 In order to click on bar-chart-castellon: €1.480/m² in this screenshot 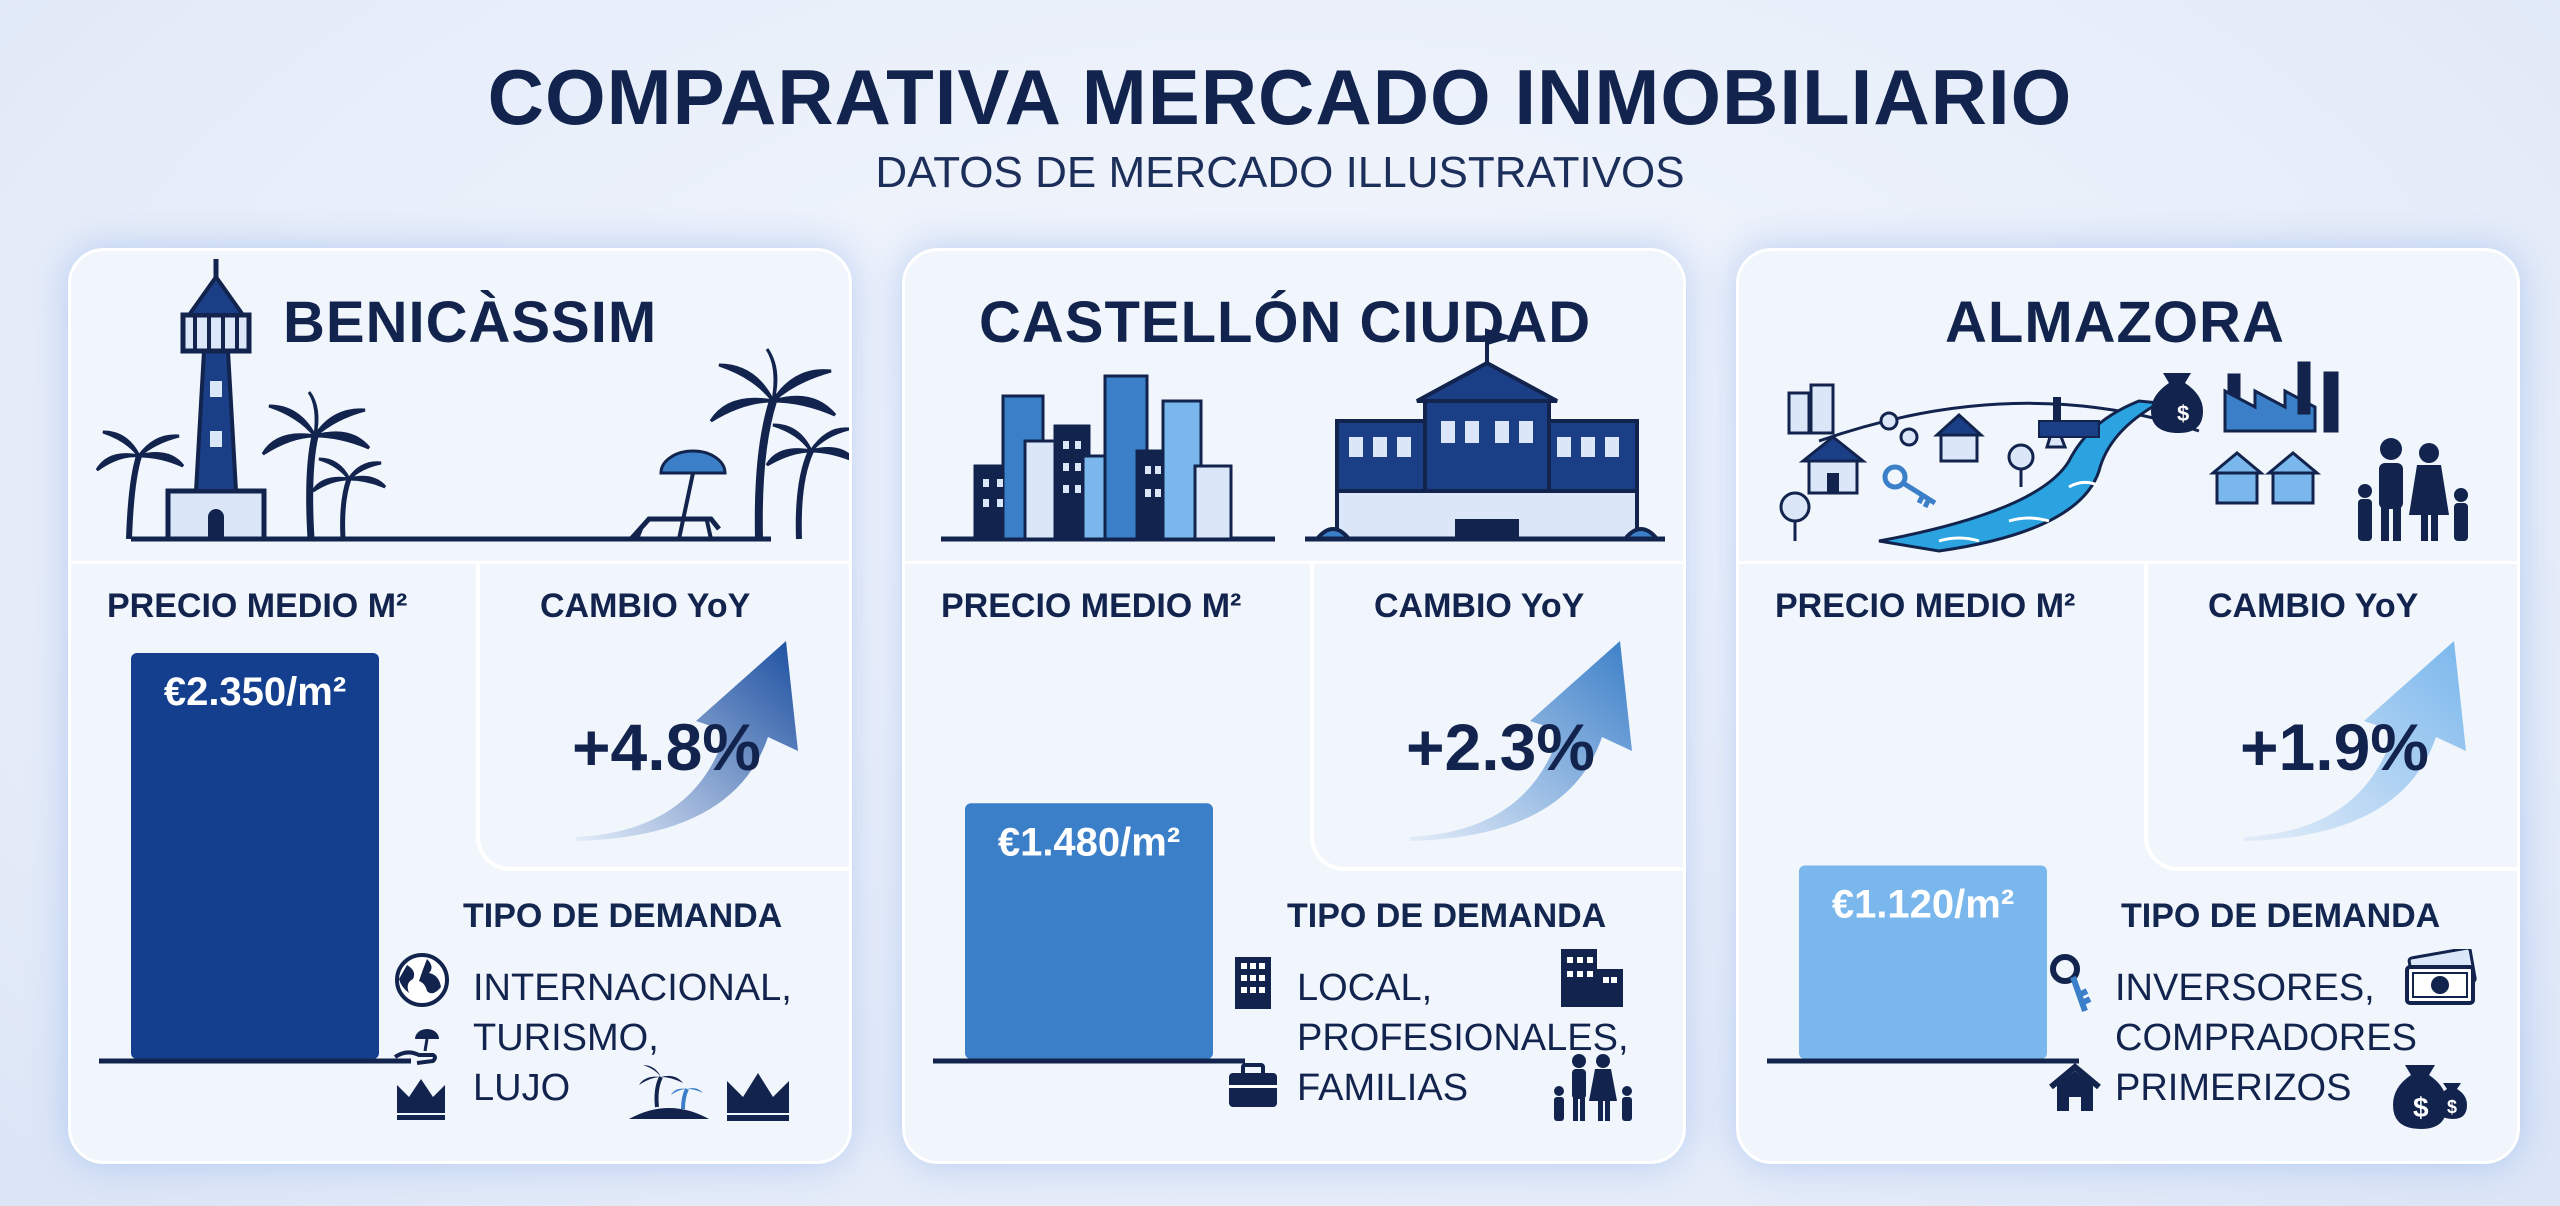, I will do `click(1089, 933)`.